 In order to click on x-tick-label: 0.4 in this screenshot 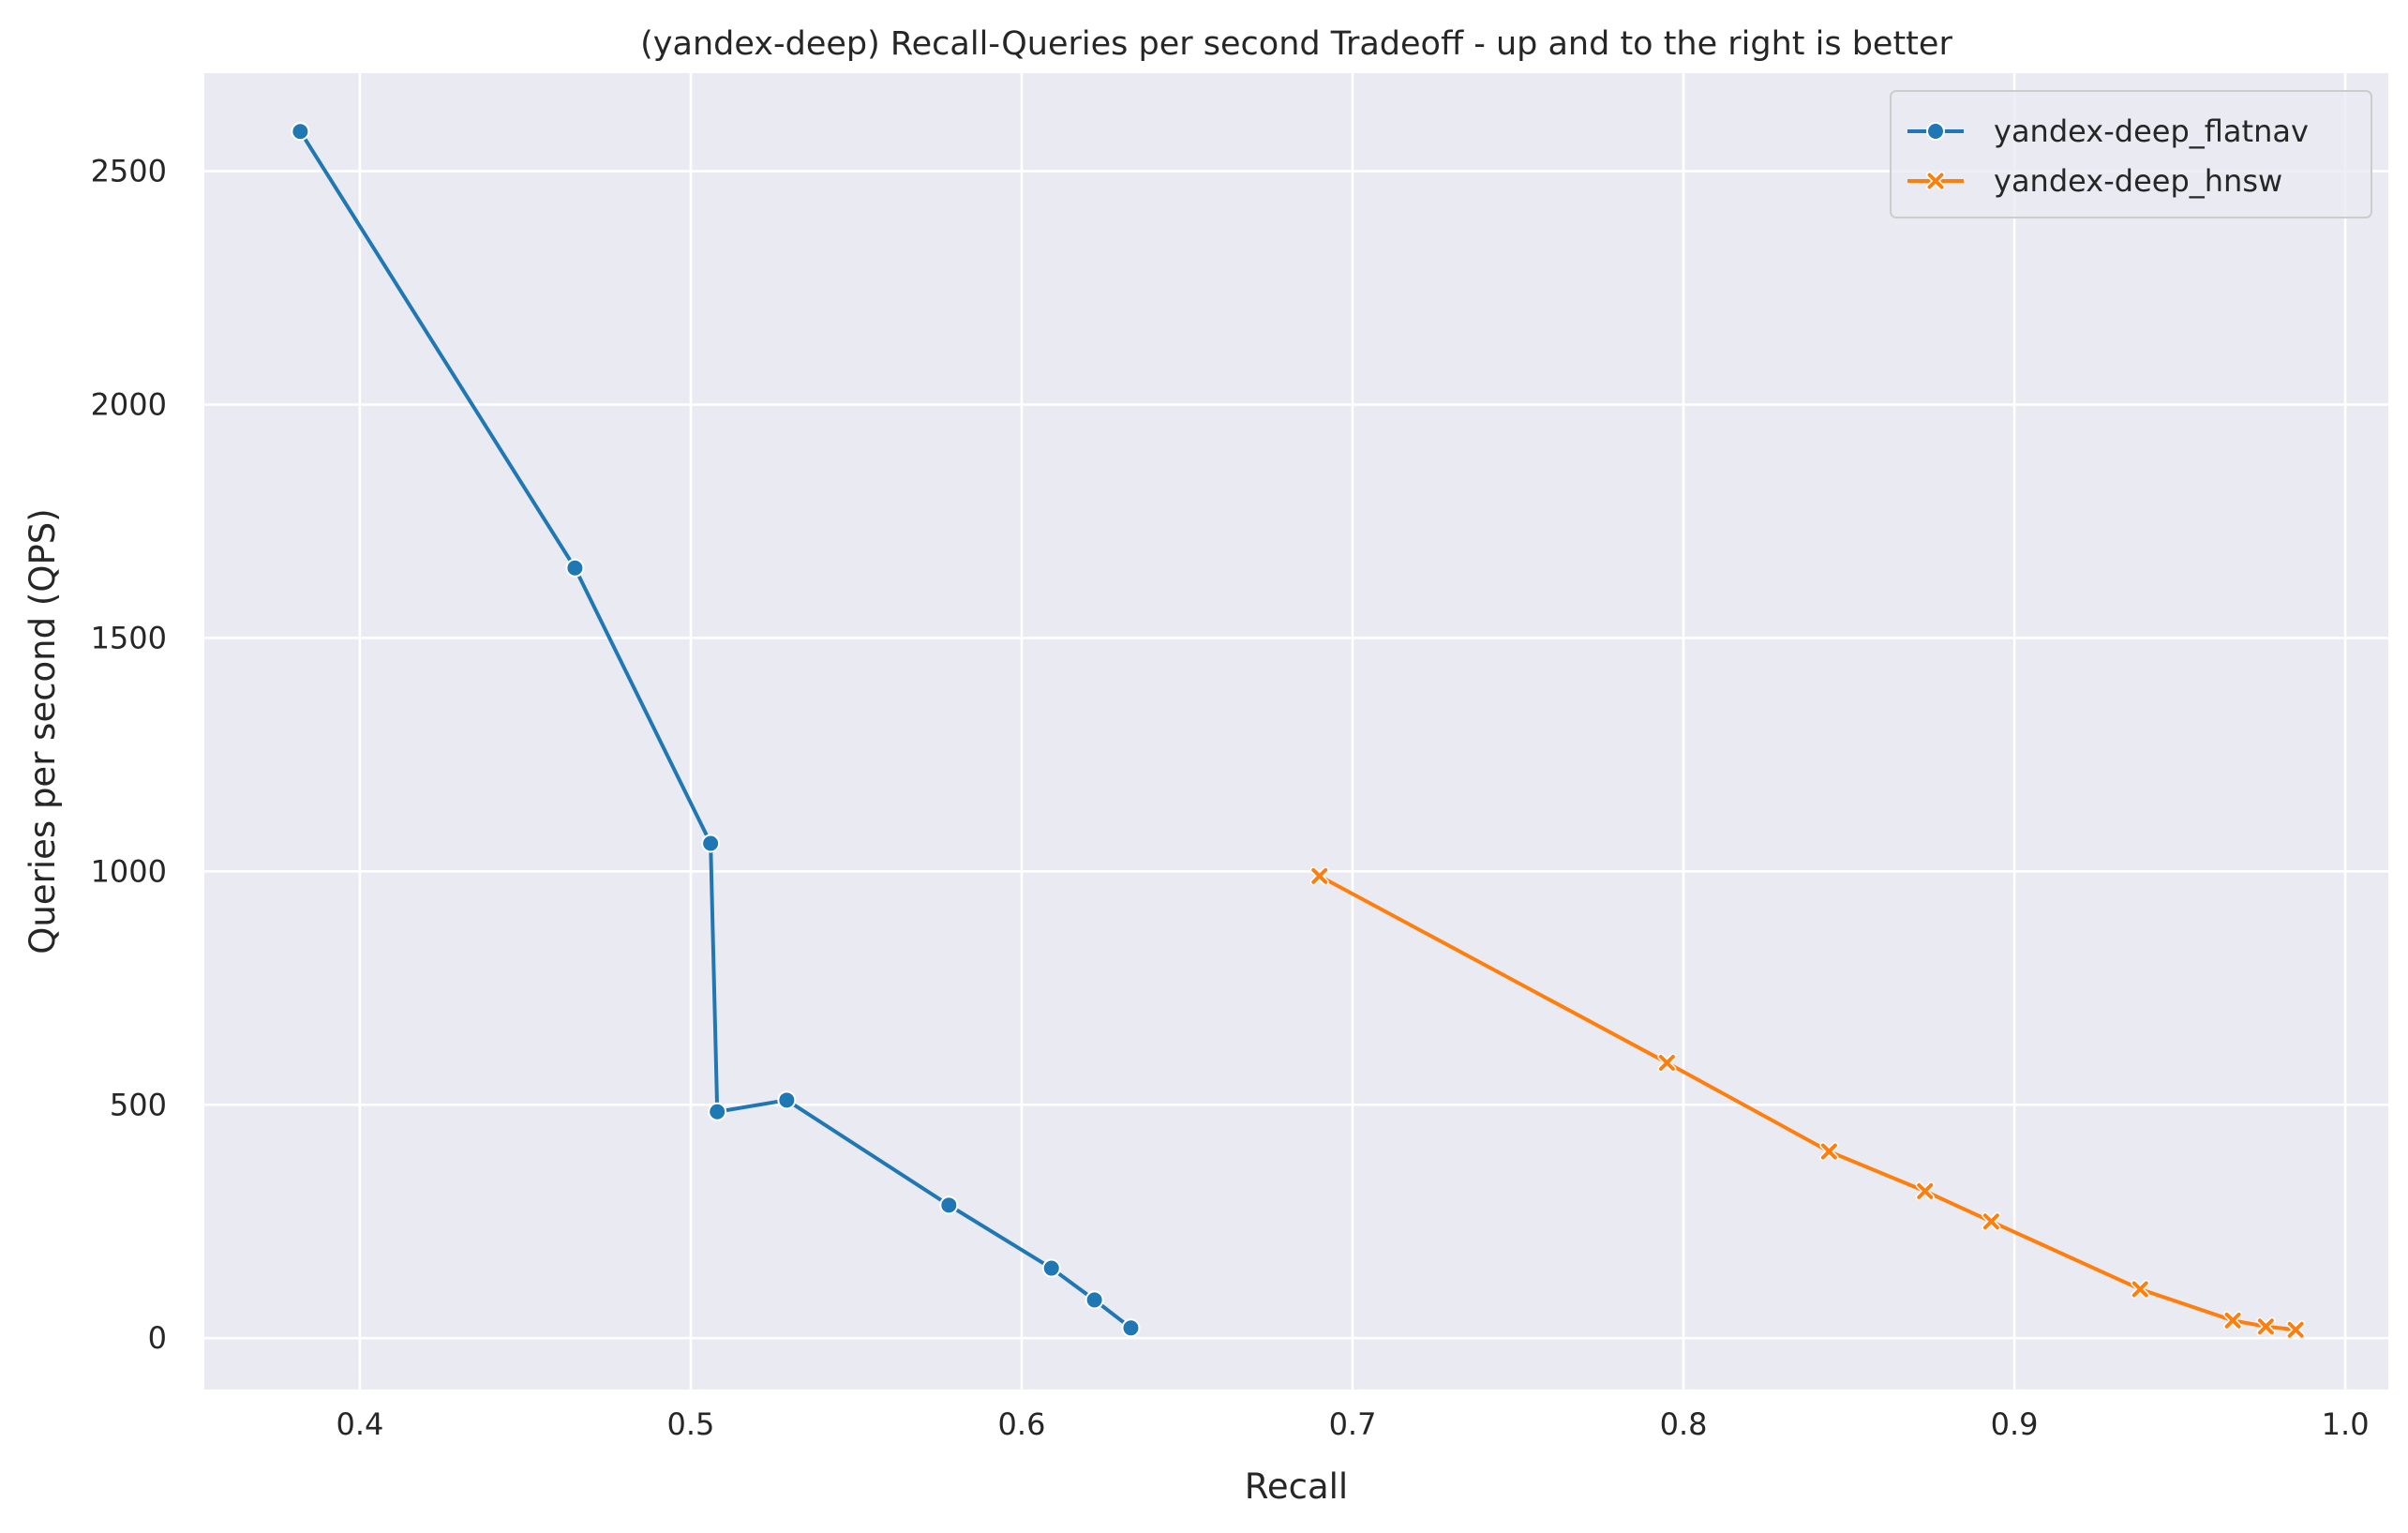, I will do `click(359, 1424)`.